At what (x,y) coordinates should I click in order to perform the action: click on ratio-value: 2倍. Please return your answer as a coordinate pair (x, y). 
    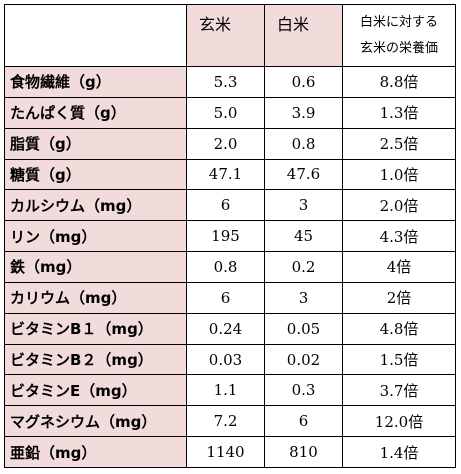
    Looking at the image, I should click on (399, 297).